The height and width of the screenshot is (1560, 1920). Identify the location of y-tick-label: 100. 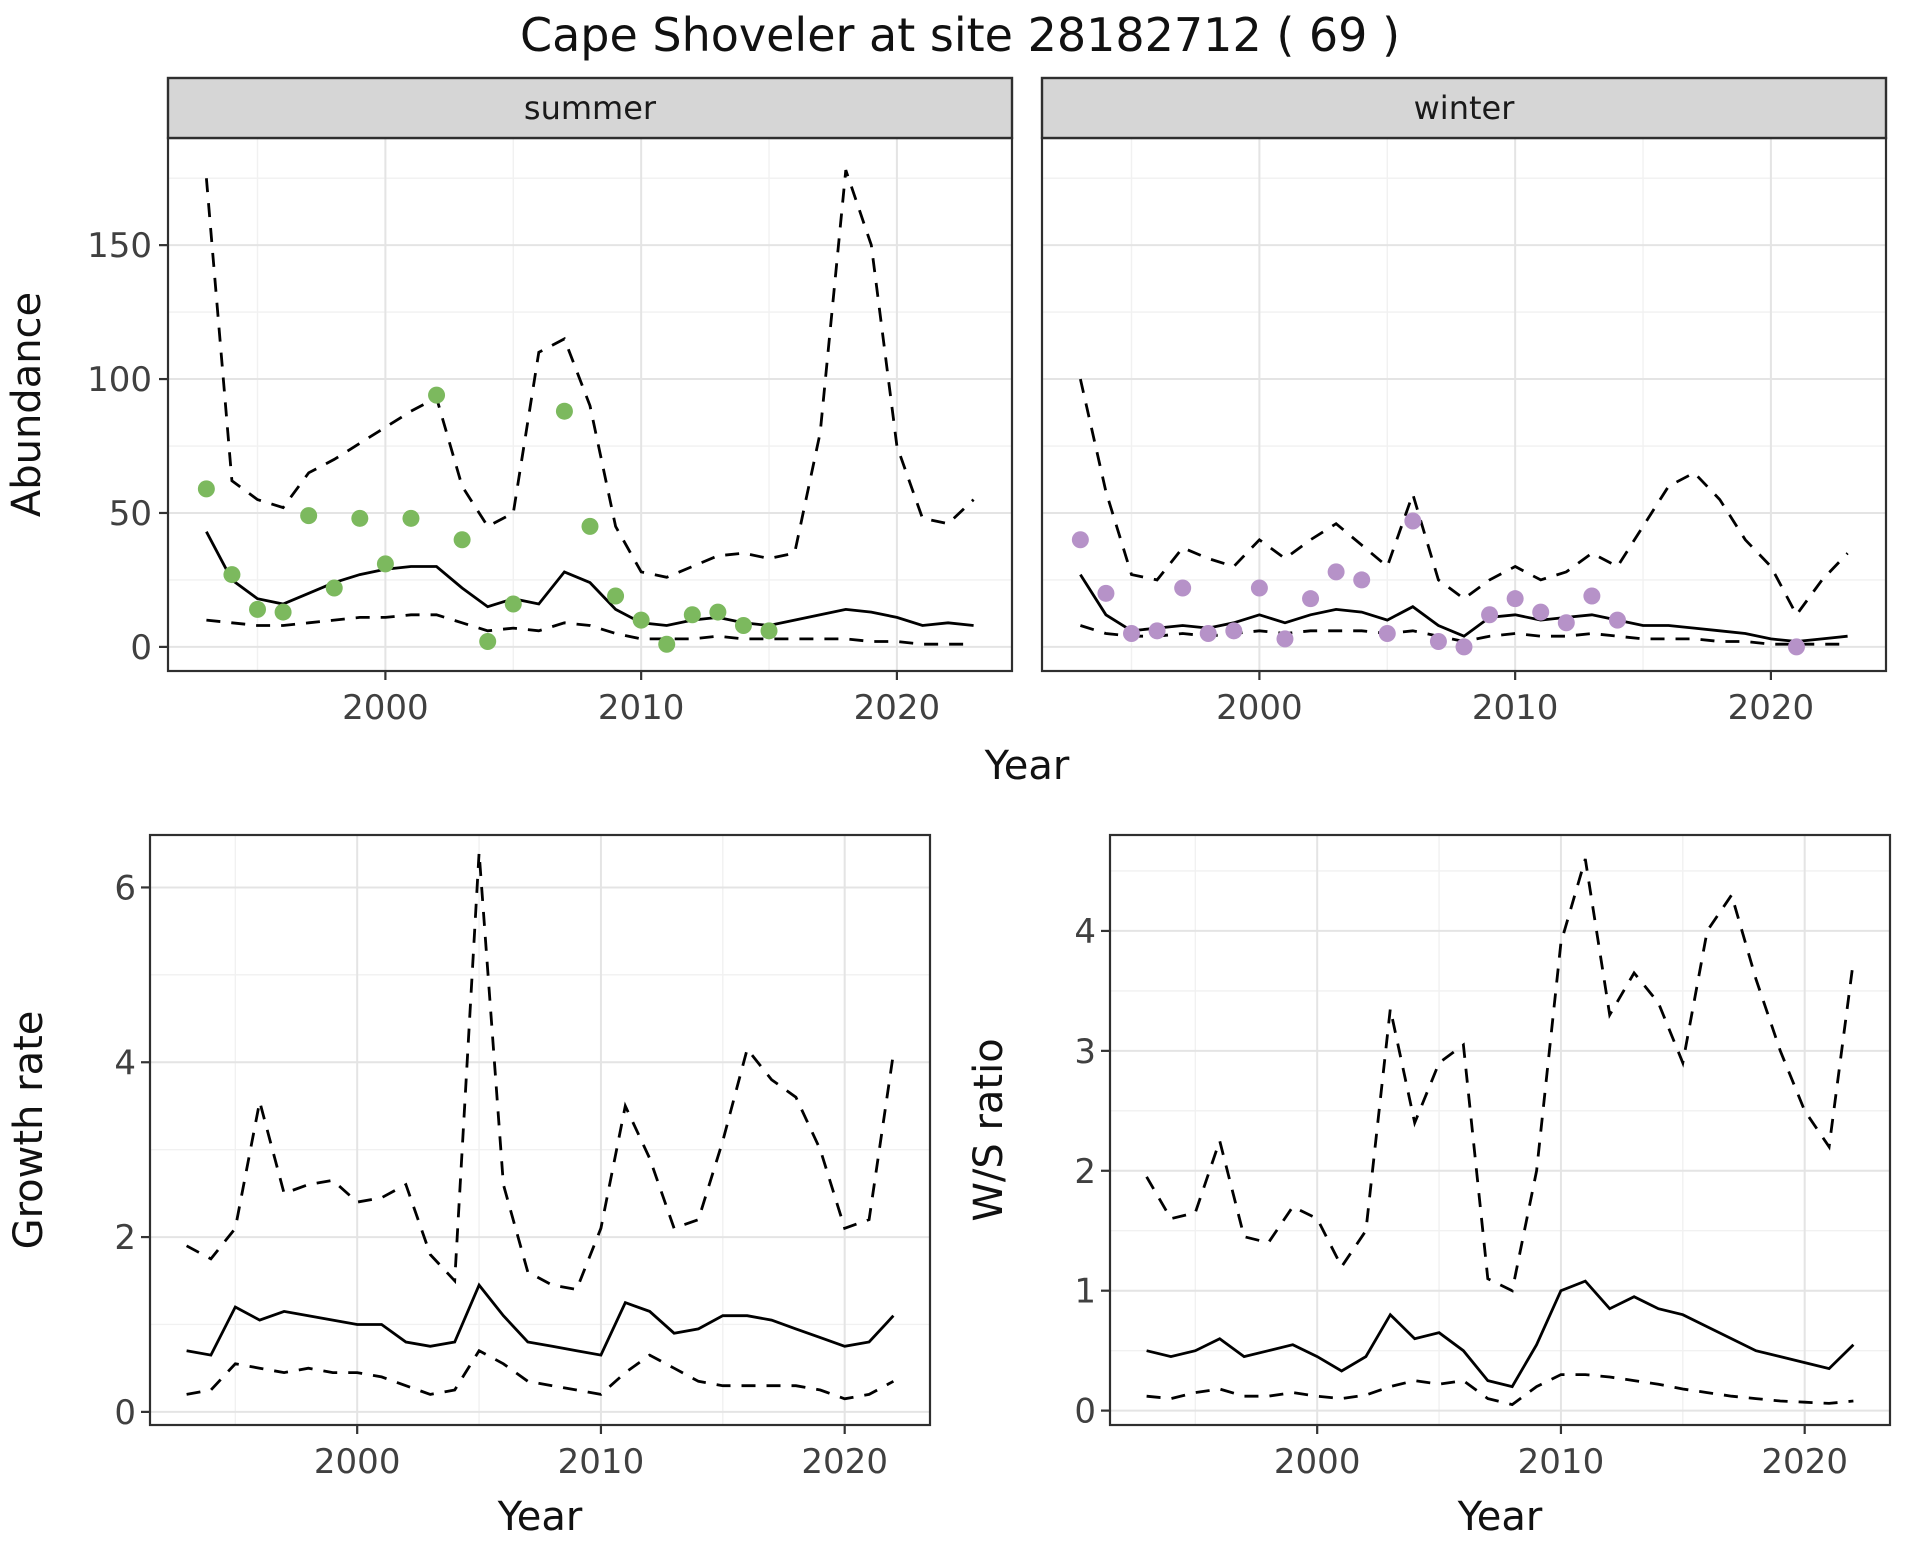
(119, 380).